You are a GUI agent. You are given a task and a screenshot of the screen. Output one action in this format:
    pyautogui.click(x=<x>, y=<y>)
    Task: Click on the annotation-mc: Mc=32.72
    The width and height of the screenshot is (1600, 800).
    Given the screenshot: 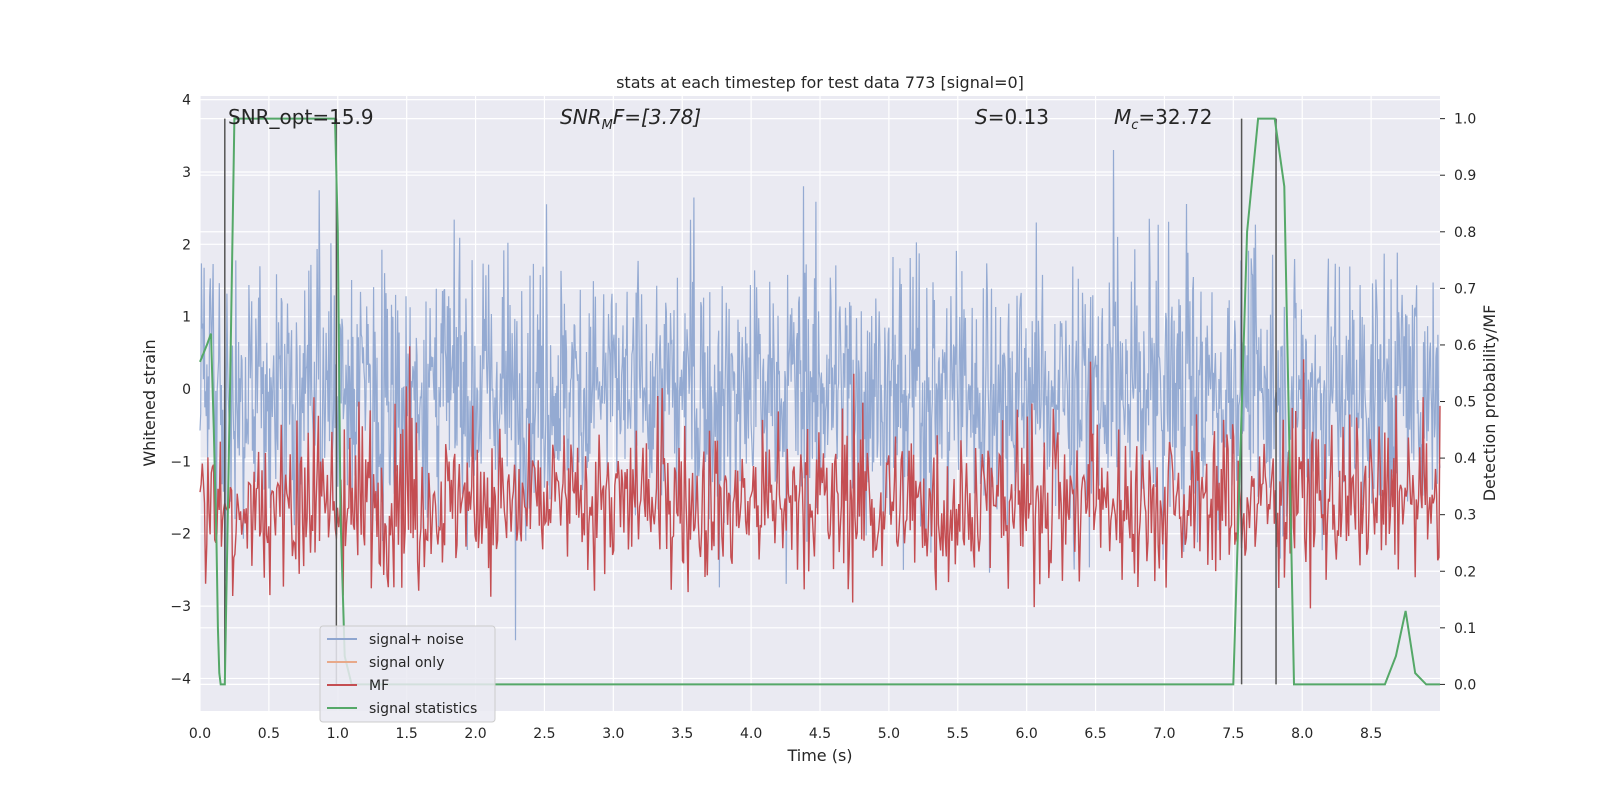 What is the action you would take?
    pyautogui.click(x=1163, y=119)
    